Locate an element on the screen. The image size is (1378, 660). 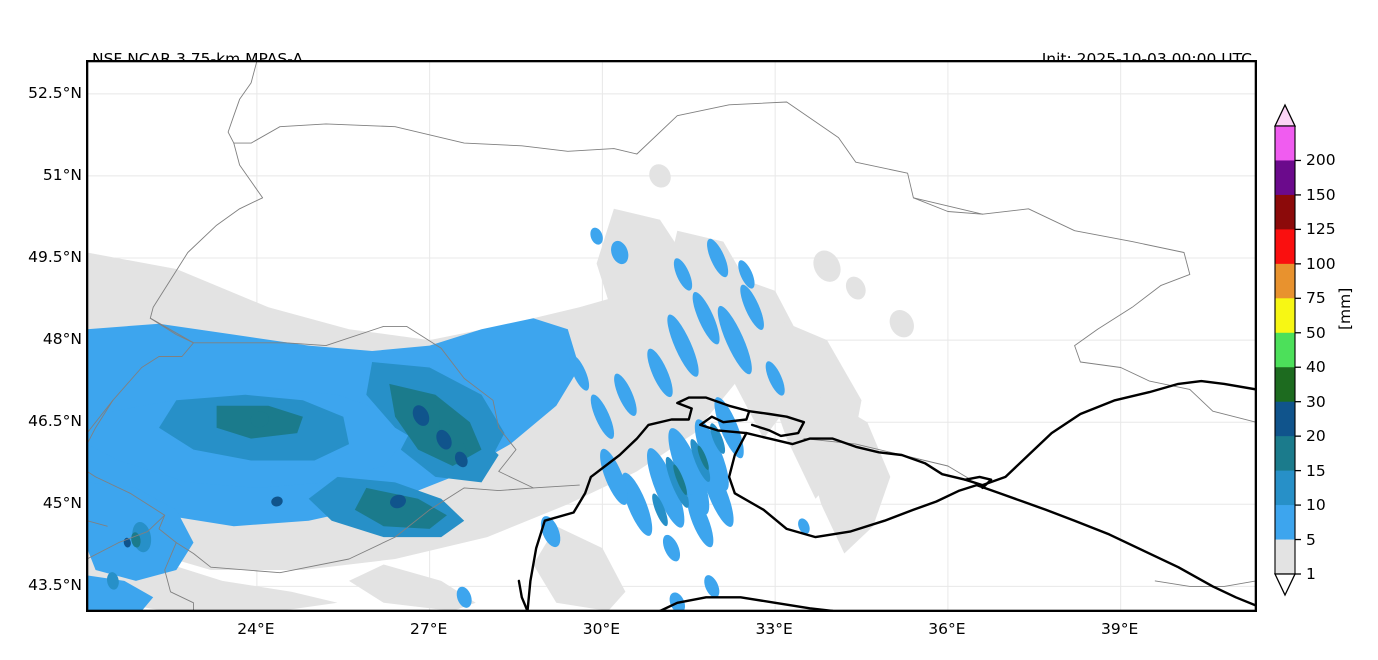
coast-crimea-s is located at coordinates (852, 485).